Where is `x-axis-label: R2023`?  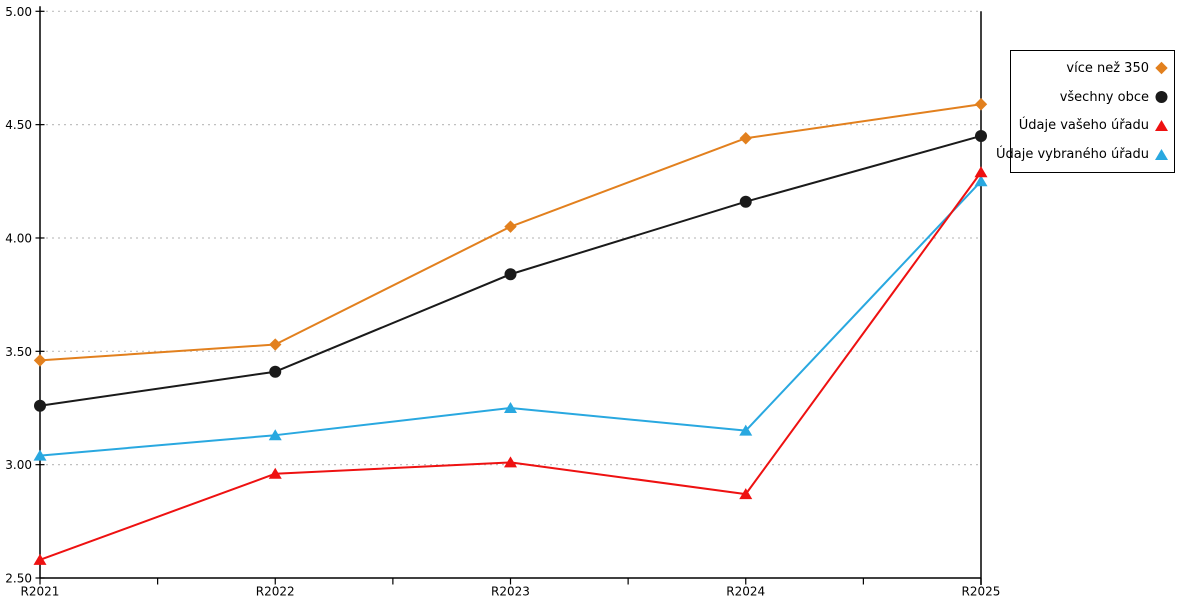
x-axis-label: R2023 is located at coordinates (510, 592).